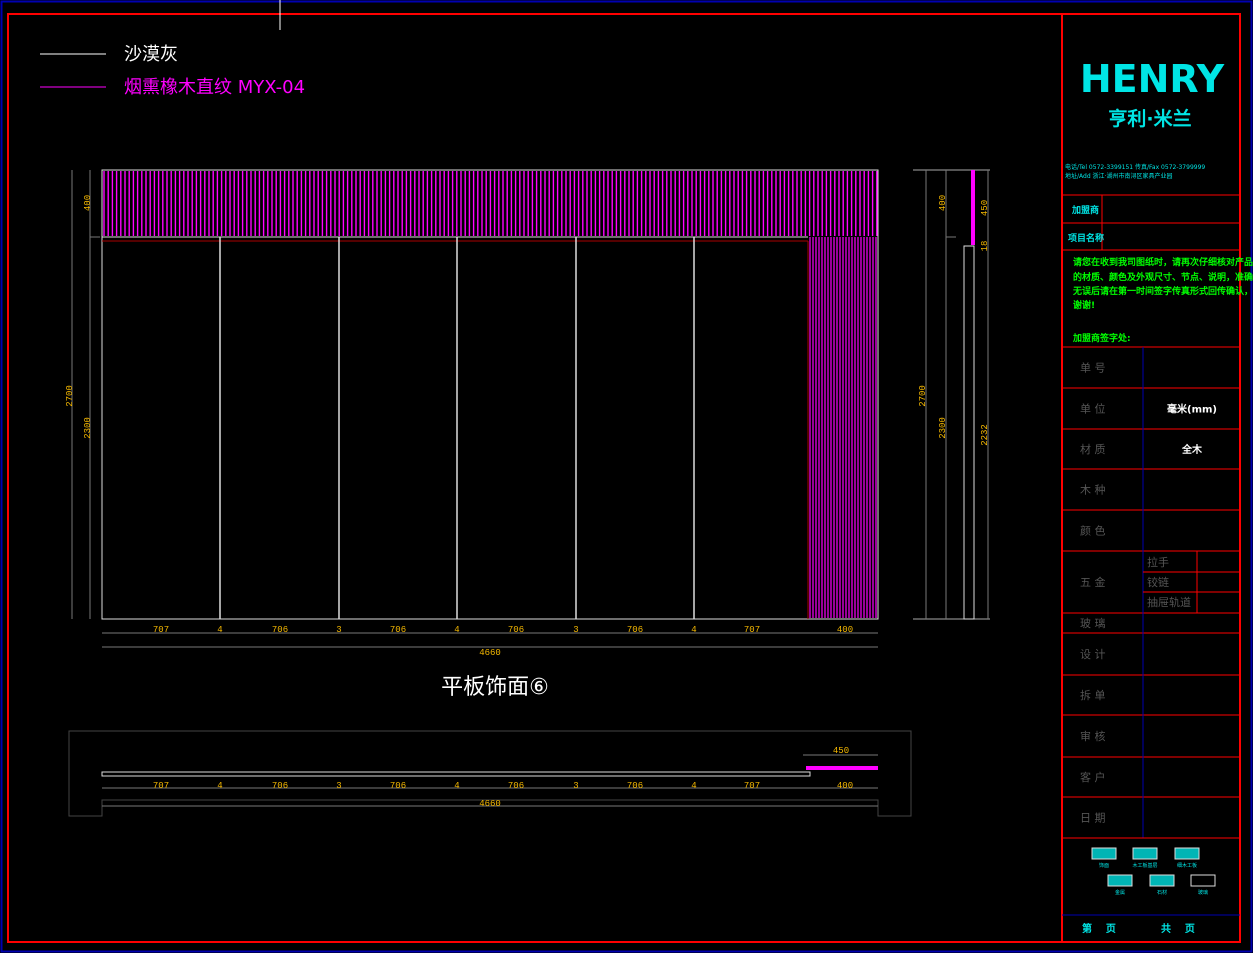  I want to click on side-dim-panel: 2232, so click(985, 435).